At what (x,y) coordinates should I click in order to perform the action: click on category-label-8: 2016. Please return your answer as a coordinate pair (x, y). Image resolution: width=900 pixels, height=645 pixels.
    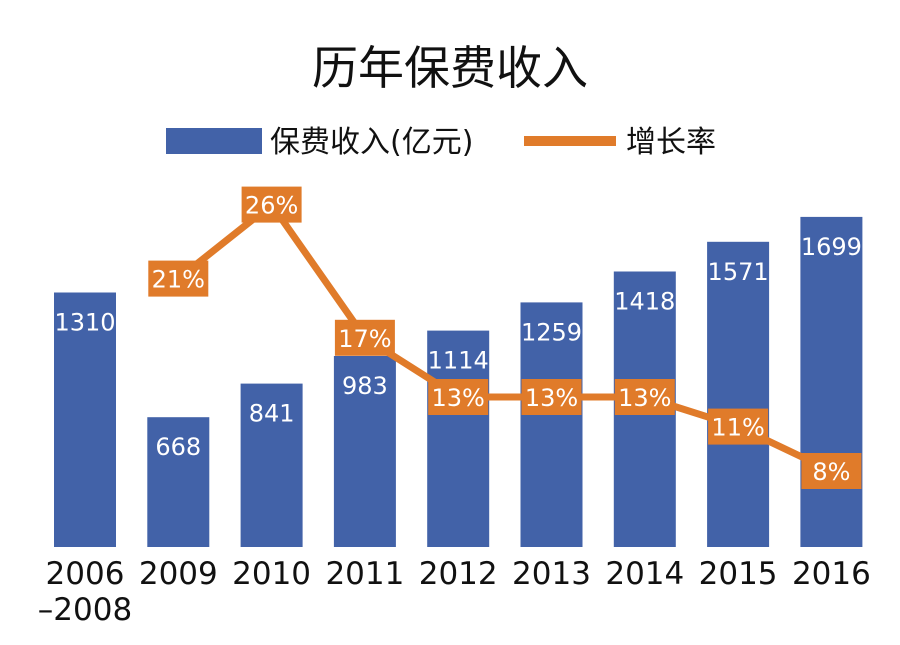
    Looking at the image, I should click on (831, 574).